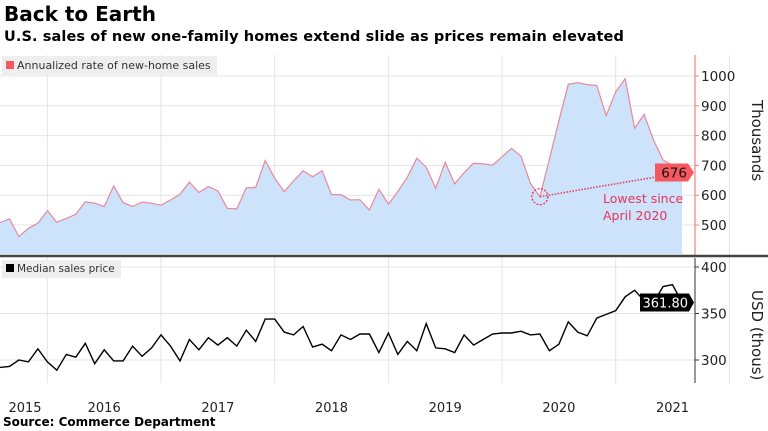 The image size is (768, 431). I want to click on annotation-text-line1: Lowest since, so click(643, 198).